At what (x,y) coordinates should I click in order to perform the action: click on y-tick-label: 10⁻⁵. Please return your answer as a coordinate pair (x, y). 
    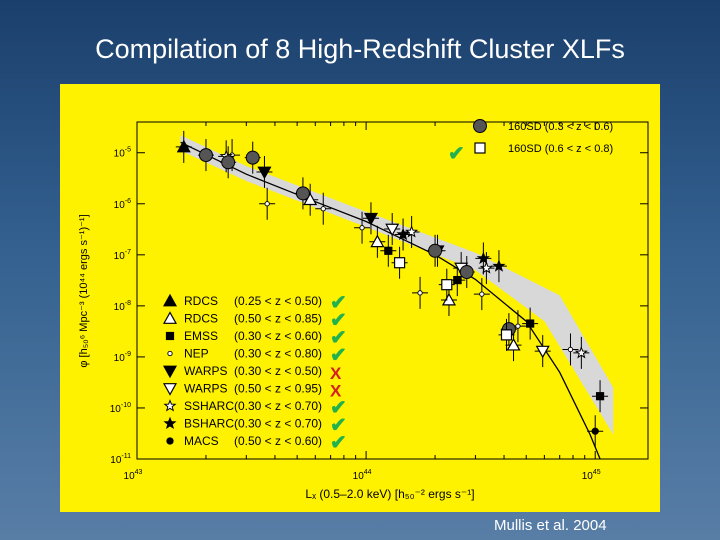
    Looking at the image, I should click on (122, 153).